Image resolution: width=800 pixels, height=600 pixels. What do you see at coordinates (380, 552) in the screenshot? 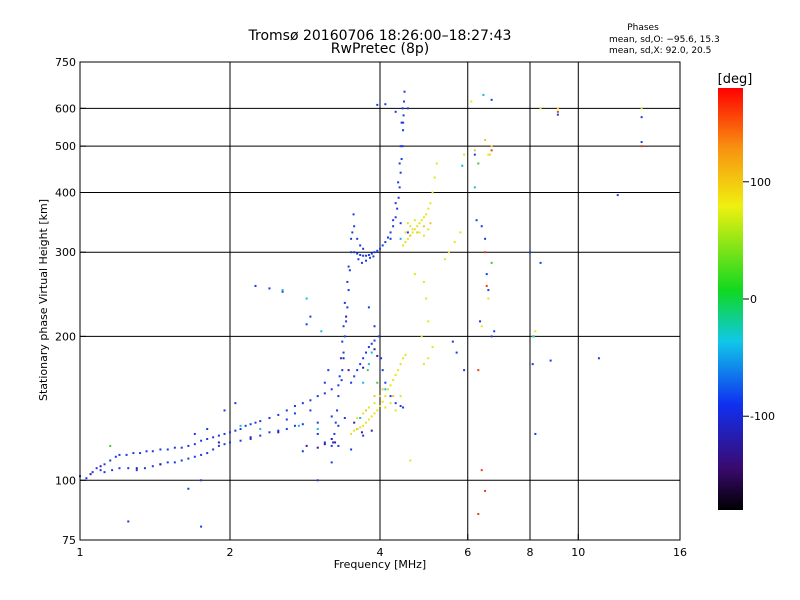
I see `x-tick-label: 4` at bounding box center [380, 552].